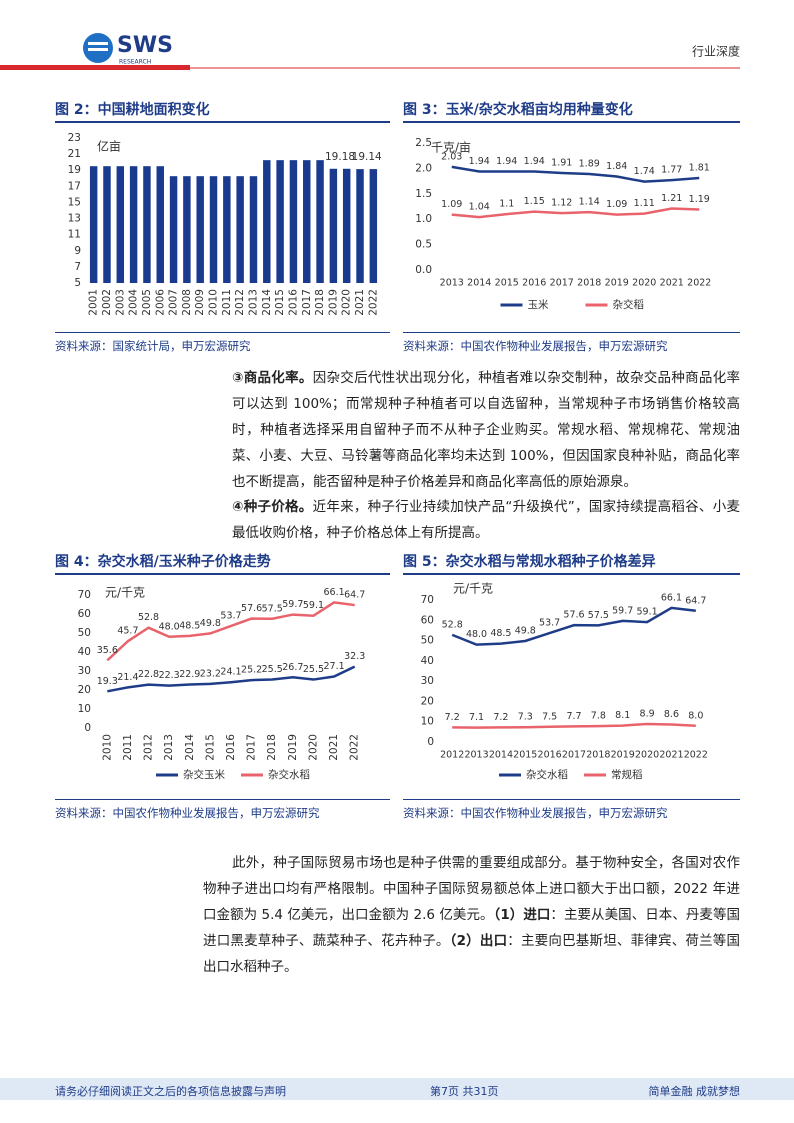 This screenshot has width=794, height=1123. Describe the element at coordinates (627, 774) in the screenshot. I see `legend-label: 常规稻` at that location.